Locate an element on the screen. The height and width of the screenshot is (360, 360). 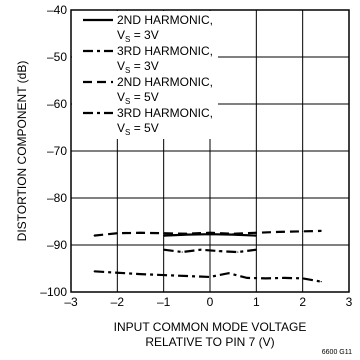
x-tick-label: 2 is located at coordinates (302, 302).